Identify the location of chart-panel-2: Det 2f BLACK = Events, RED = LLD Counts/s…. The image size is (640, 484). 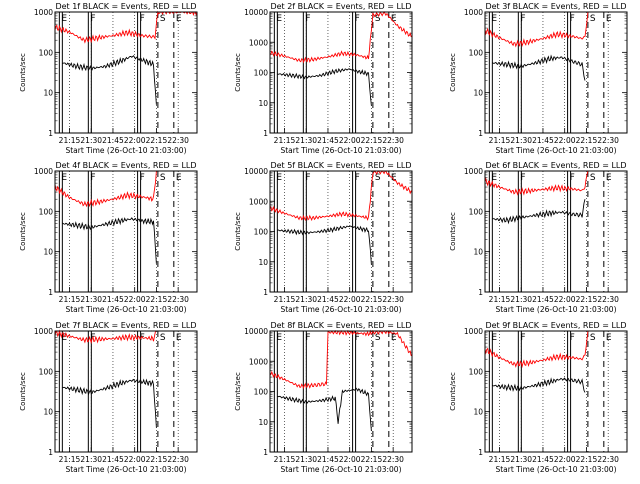
(323, 78).